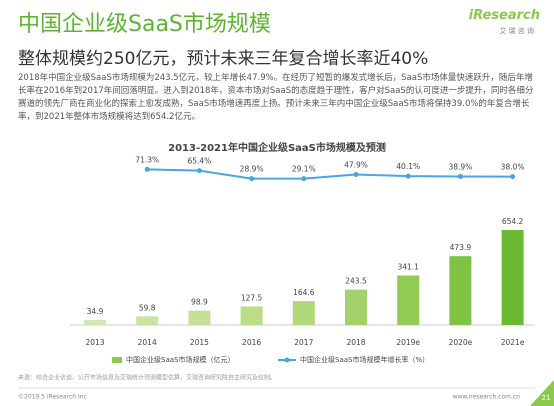 This screenshot has width=554, height=406. What do you see at coordinates (461, 342) in the screenshot?
I see `x-tick-label: 2020e` at bounding box center [461, 342].